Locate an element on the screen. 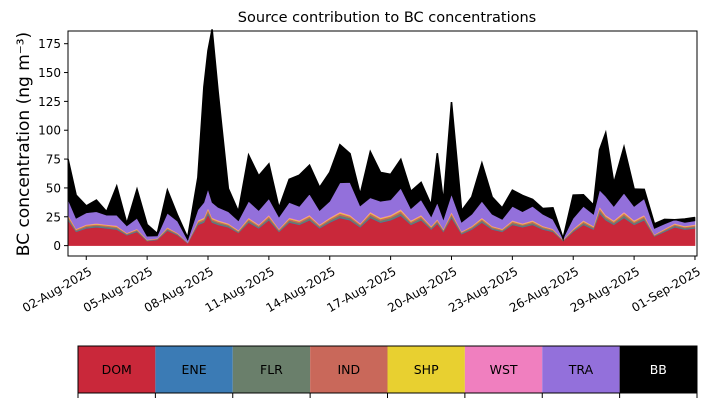 The width and height of the screenshot is (707, 402). y-tick-label: 125 is located at coordinates (49, 102).